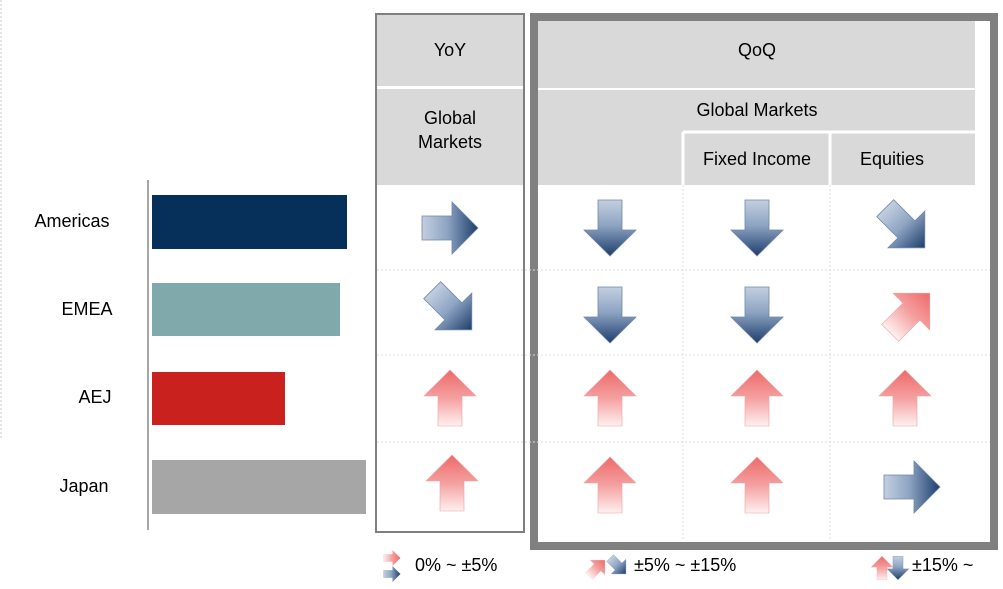  I want to click on header-yoy: YoY, so click(450, 50).